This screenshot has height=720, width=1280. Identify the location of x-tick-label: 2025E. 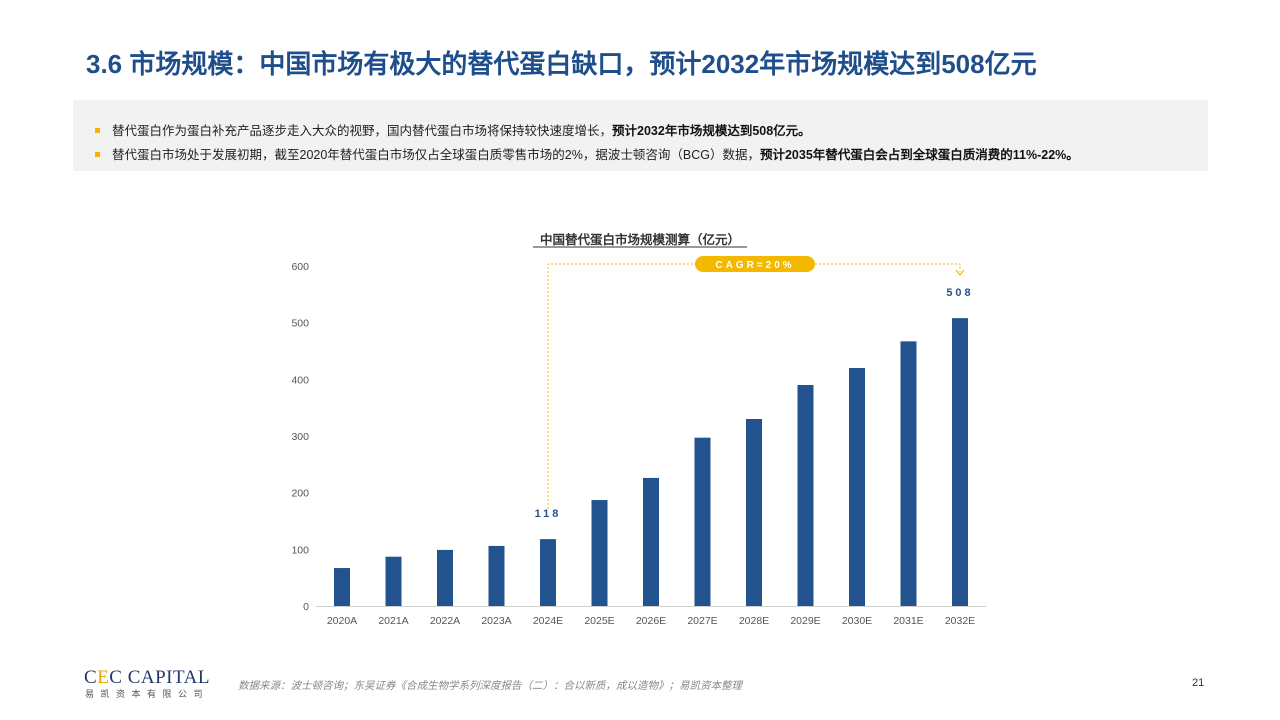
(599, 621).